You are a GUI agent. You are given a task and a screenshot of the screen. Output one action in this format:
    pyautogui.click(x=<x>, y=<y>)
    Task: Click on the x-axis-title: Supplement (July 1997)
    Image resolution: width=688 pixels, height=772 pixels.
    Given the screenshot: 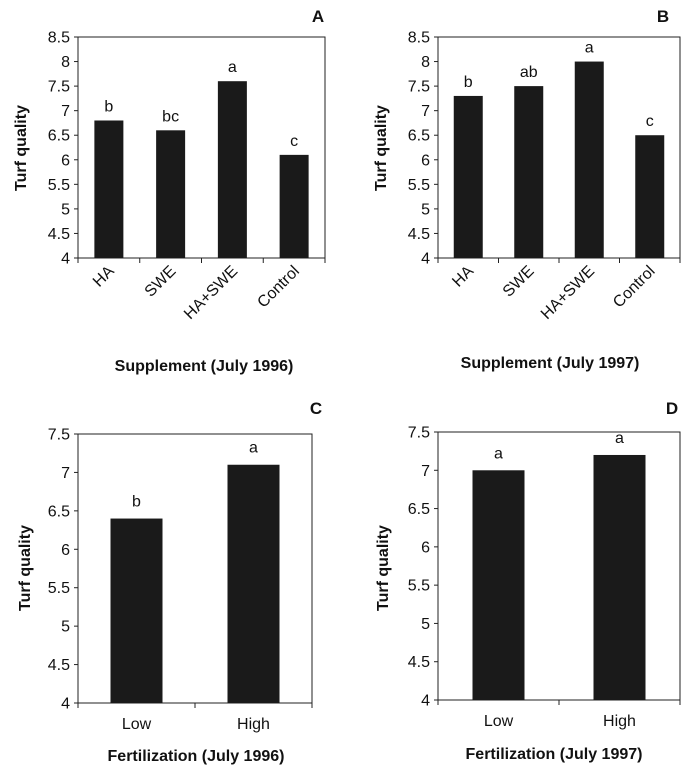 What is the action you would take?
    pyautogui.click(x=550, y=363)
    